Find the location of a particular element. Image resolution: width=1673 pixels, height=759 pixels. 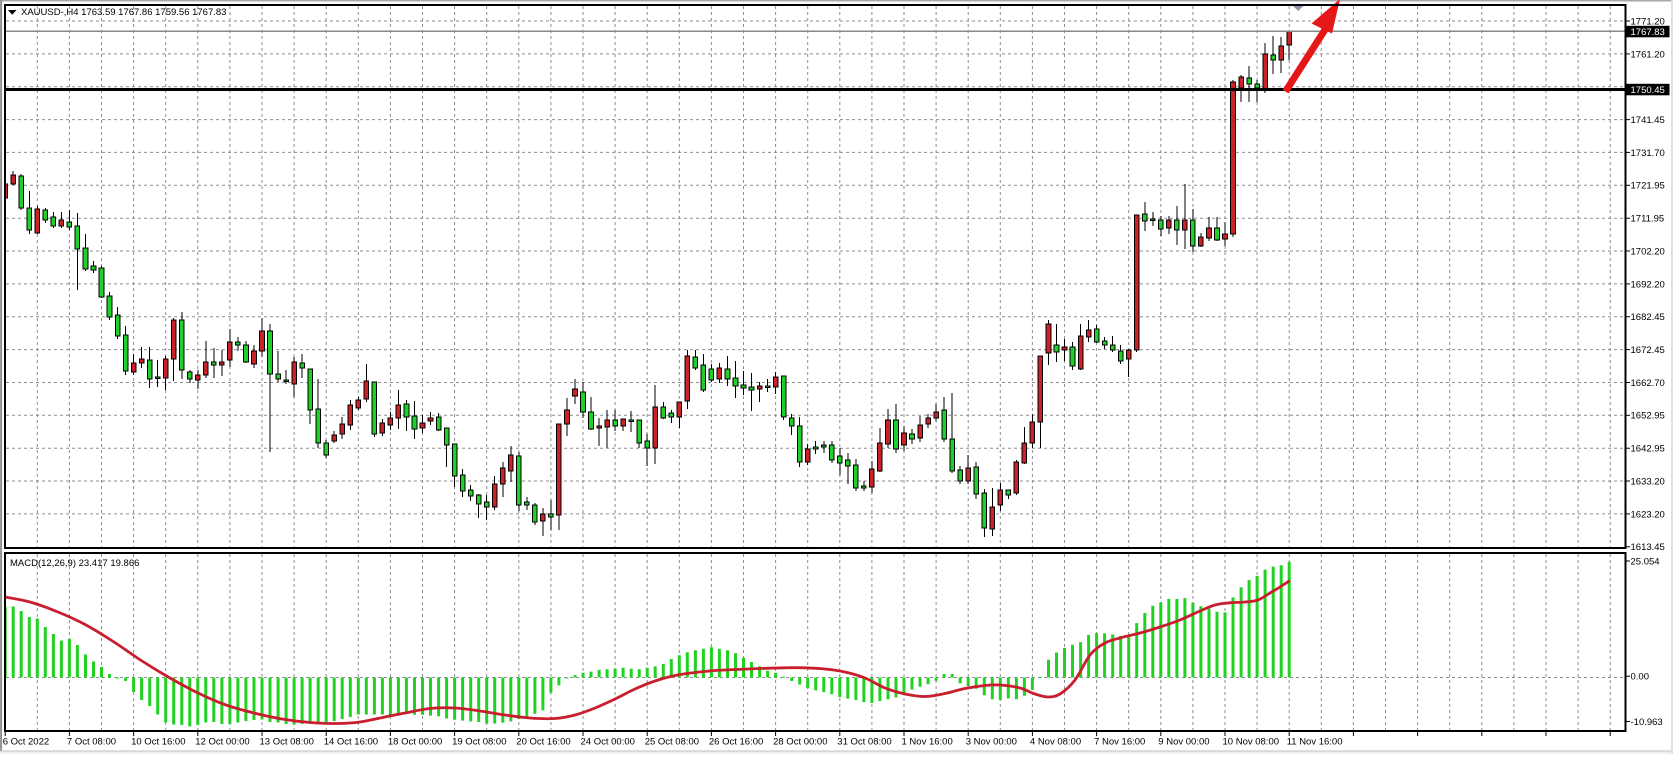

svg-text: 10 Nov 08:00 is located at coordinates (1251, 742).